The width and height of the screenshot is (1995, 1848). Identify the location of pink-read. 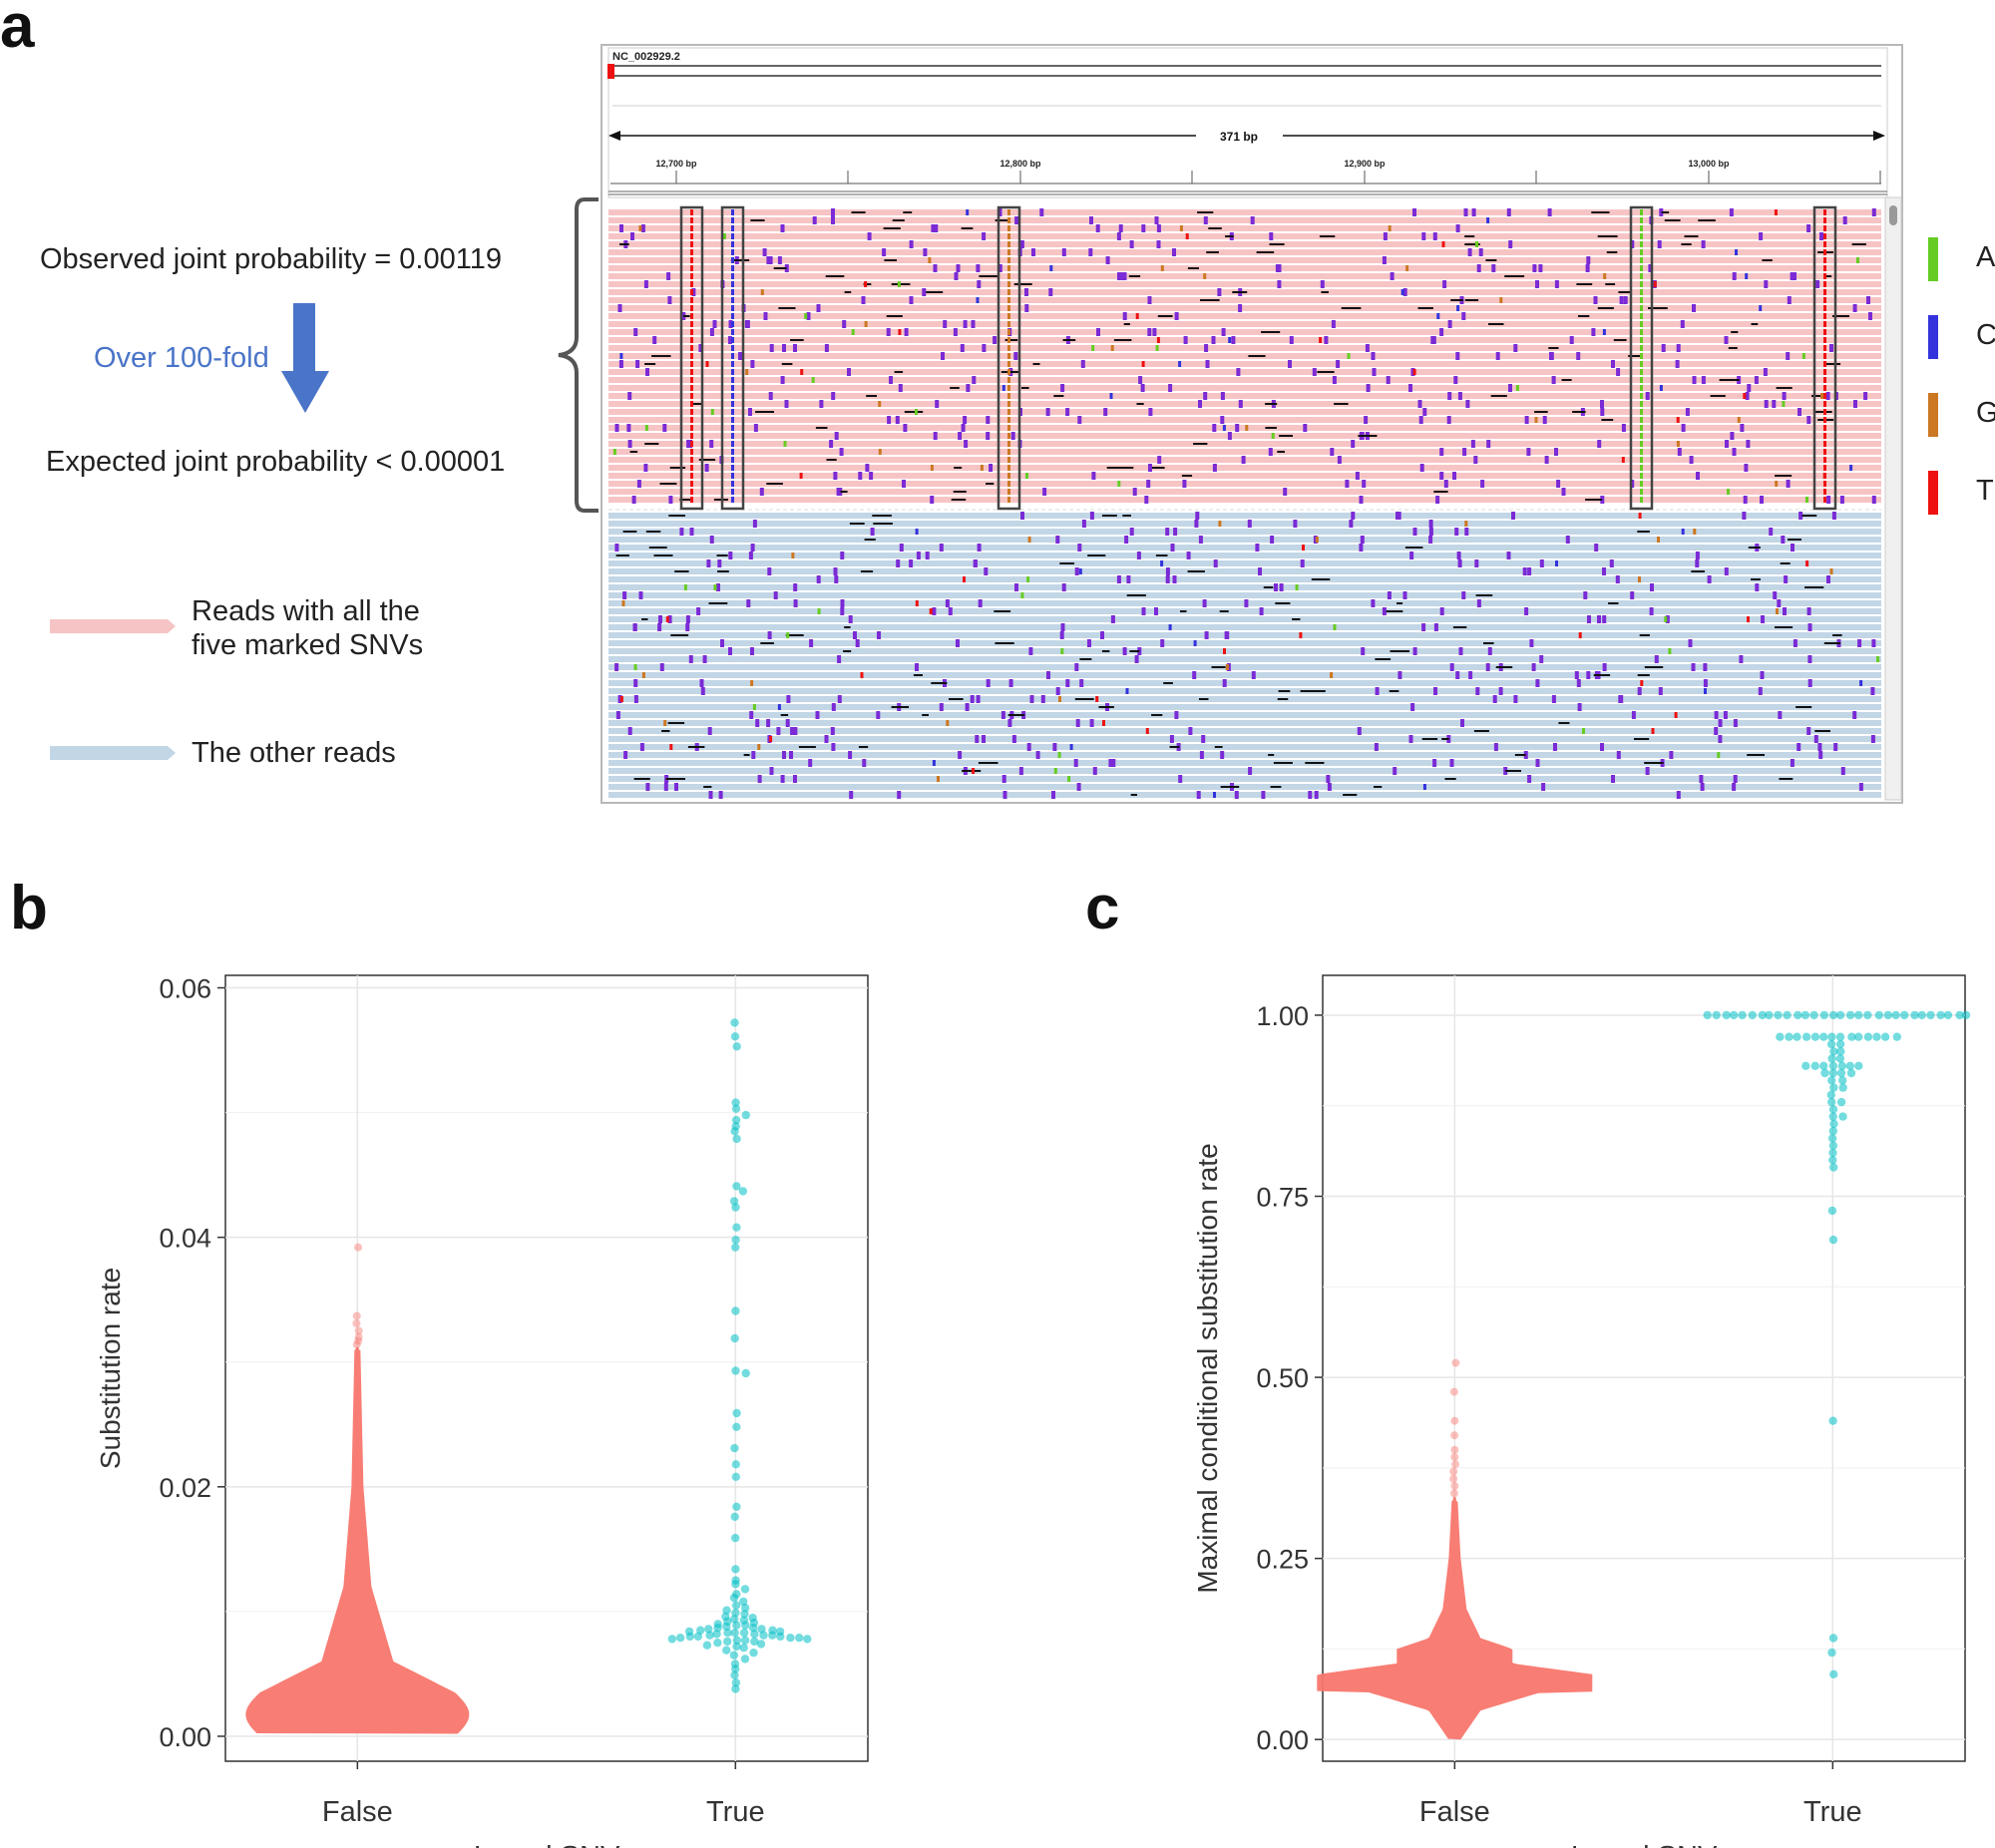
(1244, 484).